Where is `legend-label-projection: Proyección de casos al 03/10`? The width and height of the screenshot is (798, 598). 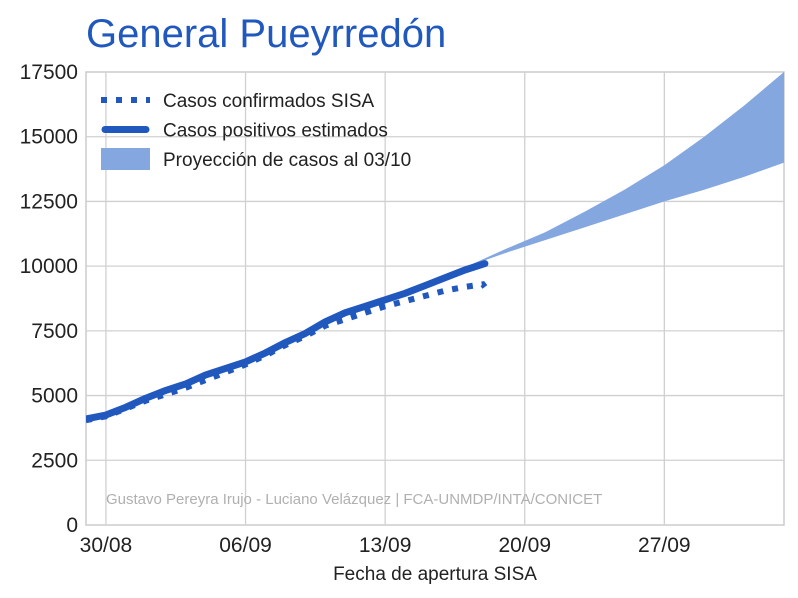
legend-label-projection: Proyección de casos al 03/10 is located at coordinates (287, 160).